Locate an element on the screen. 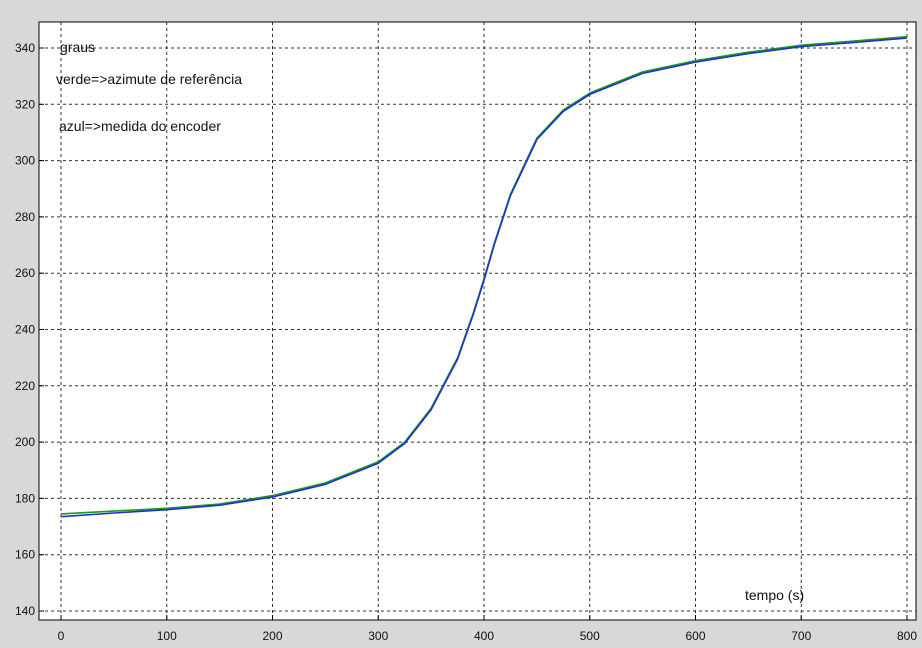 This screenshot has height=648, width=922. x-tick-label: 700 is located at coordinates (801, 636).